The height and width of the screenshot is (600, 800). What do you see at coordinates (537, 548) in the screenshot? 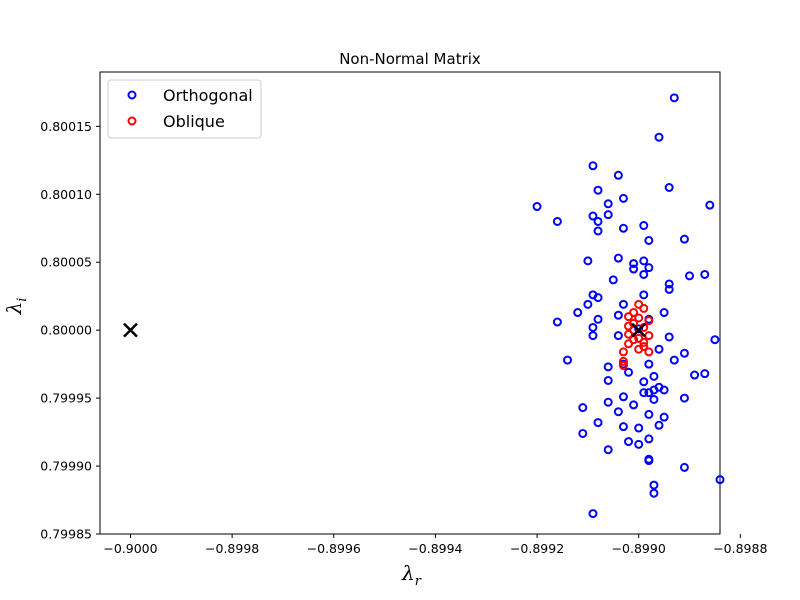
I see `x-tick-label: −0.8992` at bounding box center [537, 548].